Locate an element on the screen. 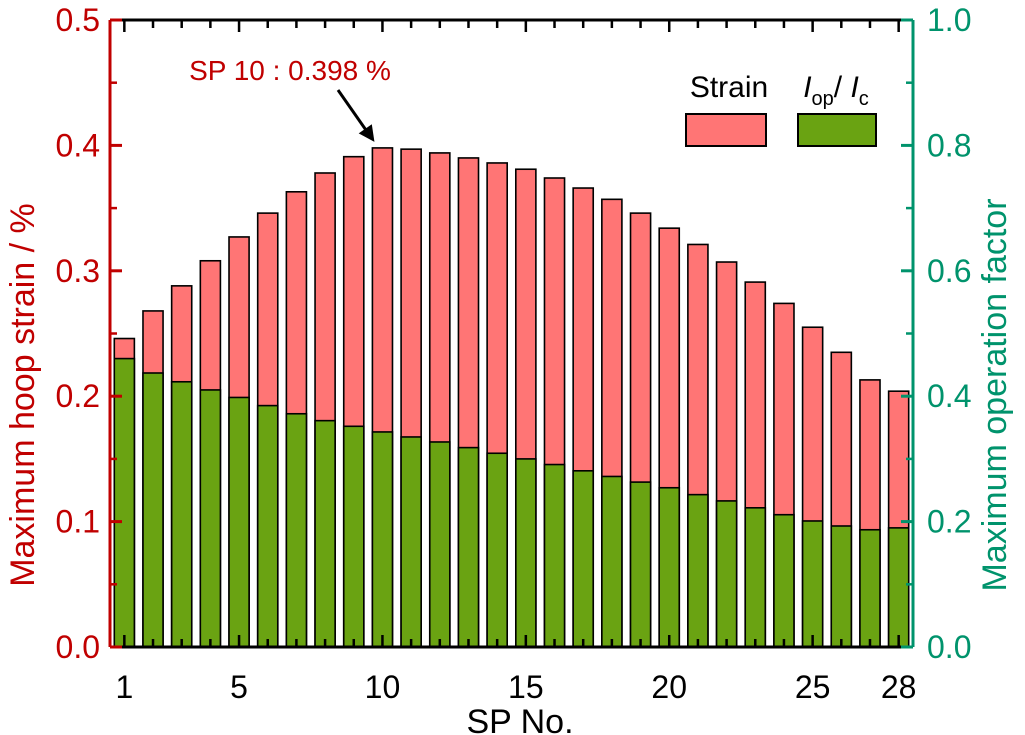  left-tick-label: 0.5 is located at coordinates (78, 20).